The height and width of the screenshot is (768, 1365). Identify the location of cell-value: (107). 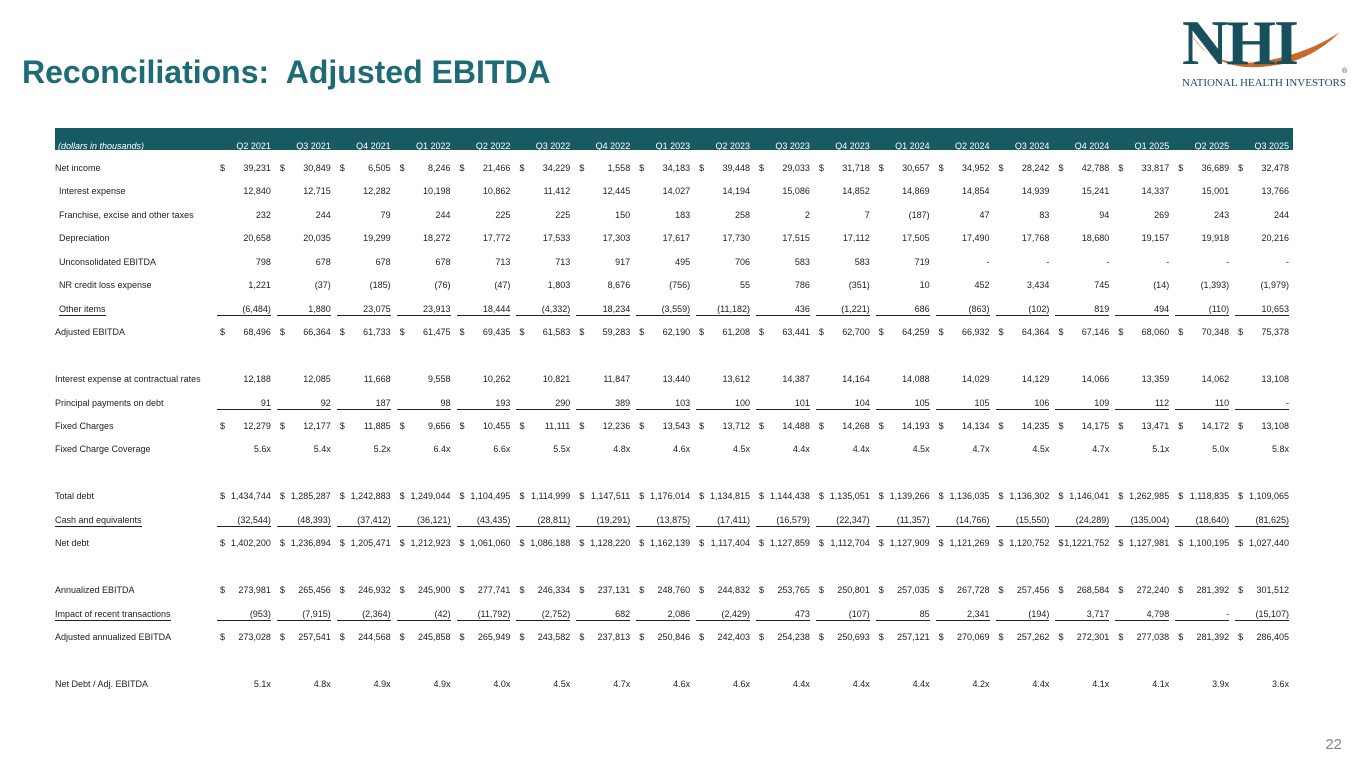
(842, 615).